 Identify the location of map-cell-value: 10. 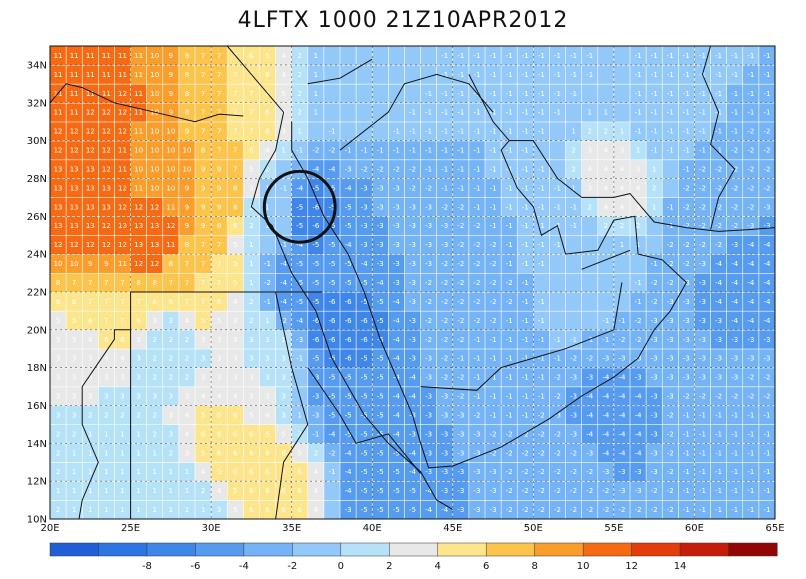
(154, 75).